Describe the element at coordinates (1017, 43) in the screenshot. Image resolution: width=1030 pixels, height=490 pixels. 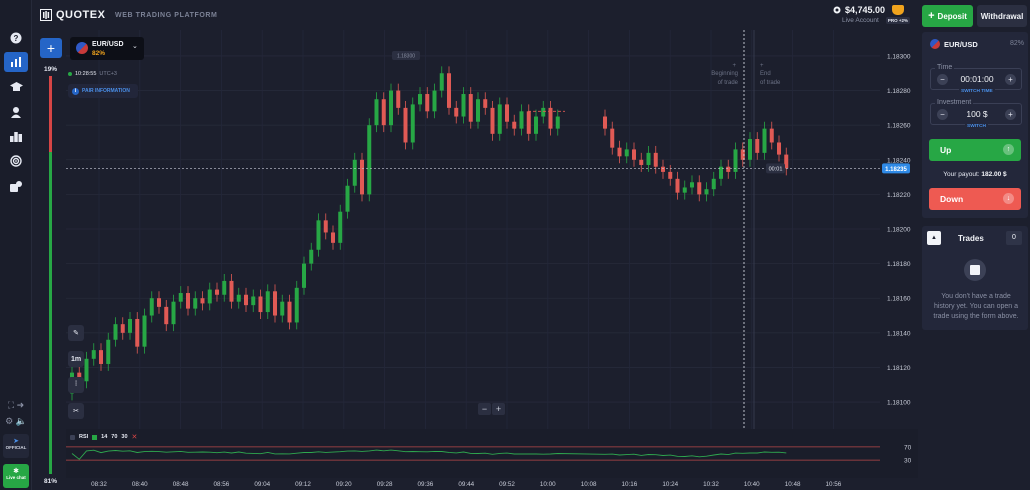
I see `panel-asset-payout: 82%` at that location.